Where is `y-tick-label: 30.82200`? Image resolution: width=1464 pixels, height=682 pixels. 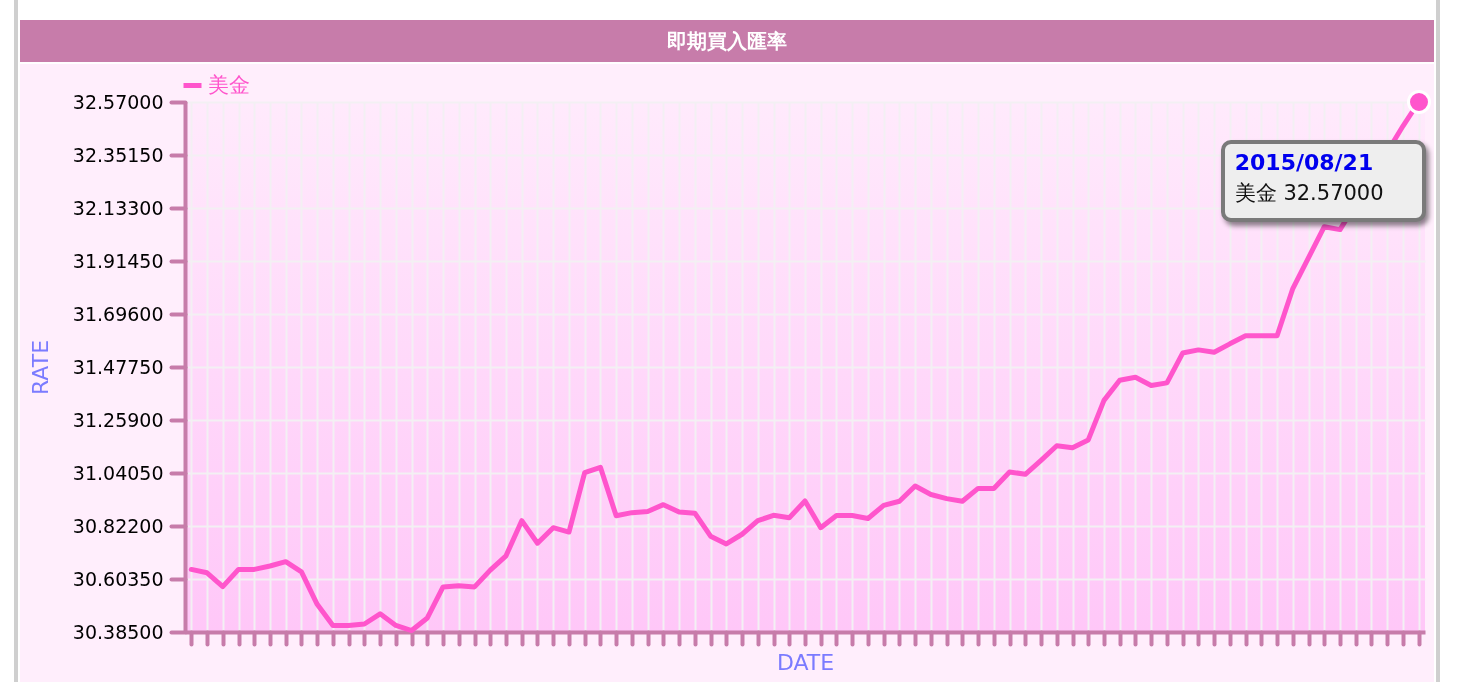 y-tick-label: 30.82200 is located at coordinates (118, 525).